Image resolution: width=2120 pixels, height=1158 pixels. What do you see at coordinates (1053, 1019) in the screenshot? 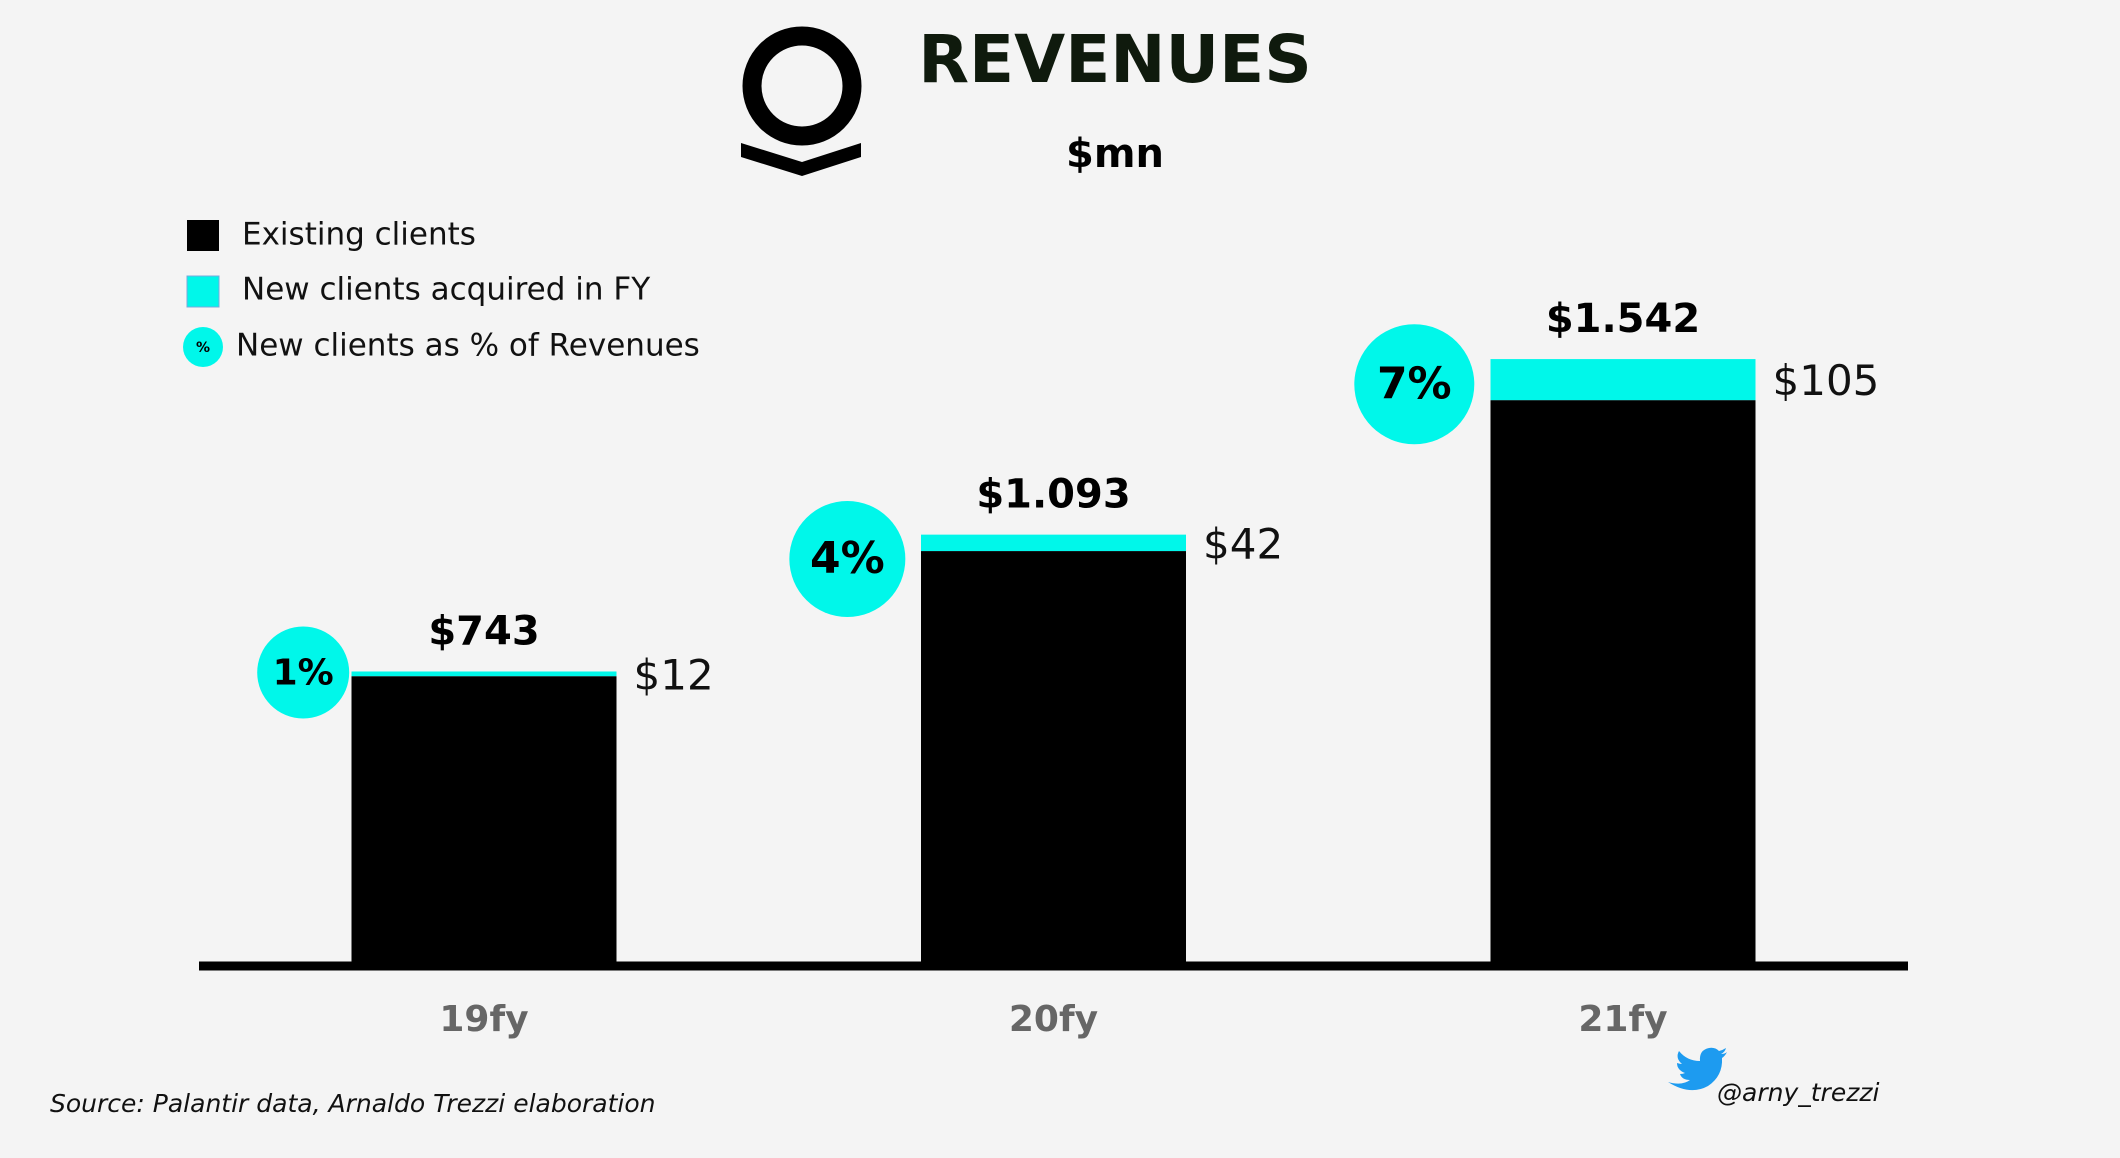
I see `x-tick-label: 20fy` at bounding box center [1053, 1019].